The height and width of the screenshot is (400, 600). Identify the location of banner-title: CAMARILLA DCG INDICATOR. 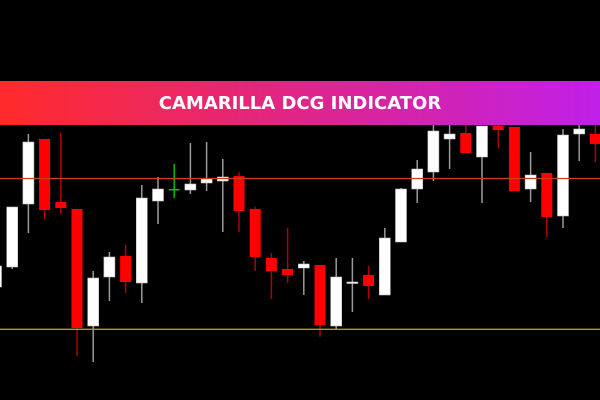
(300, 103).